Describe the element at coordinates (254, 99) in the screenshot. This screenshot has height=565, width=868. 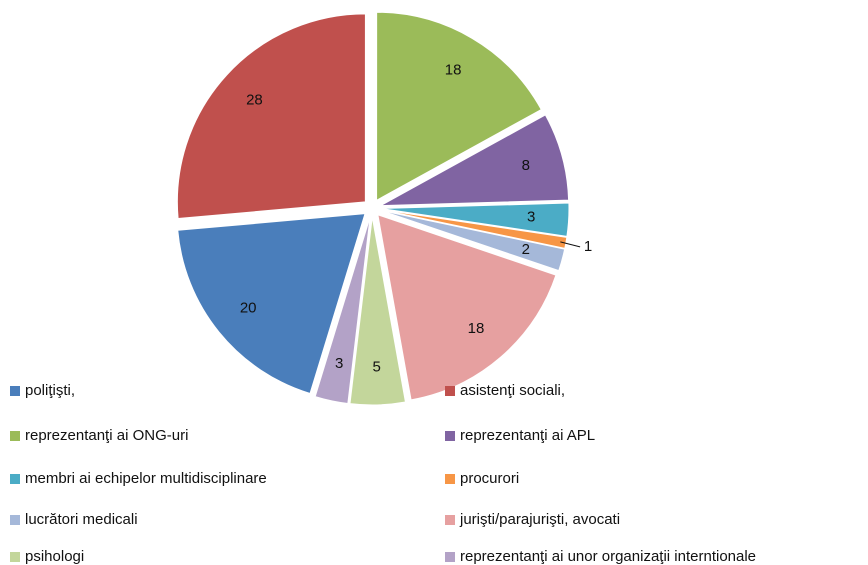
I see `data-label: 28` at that location.